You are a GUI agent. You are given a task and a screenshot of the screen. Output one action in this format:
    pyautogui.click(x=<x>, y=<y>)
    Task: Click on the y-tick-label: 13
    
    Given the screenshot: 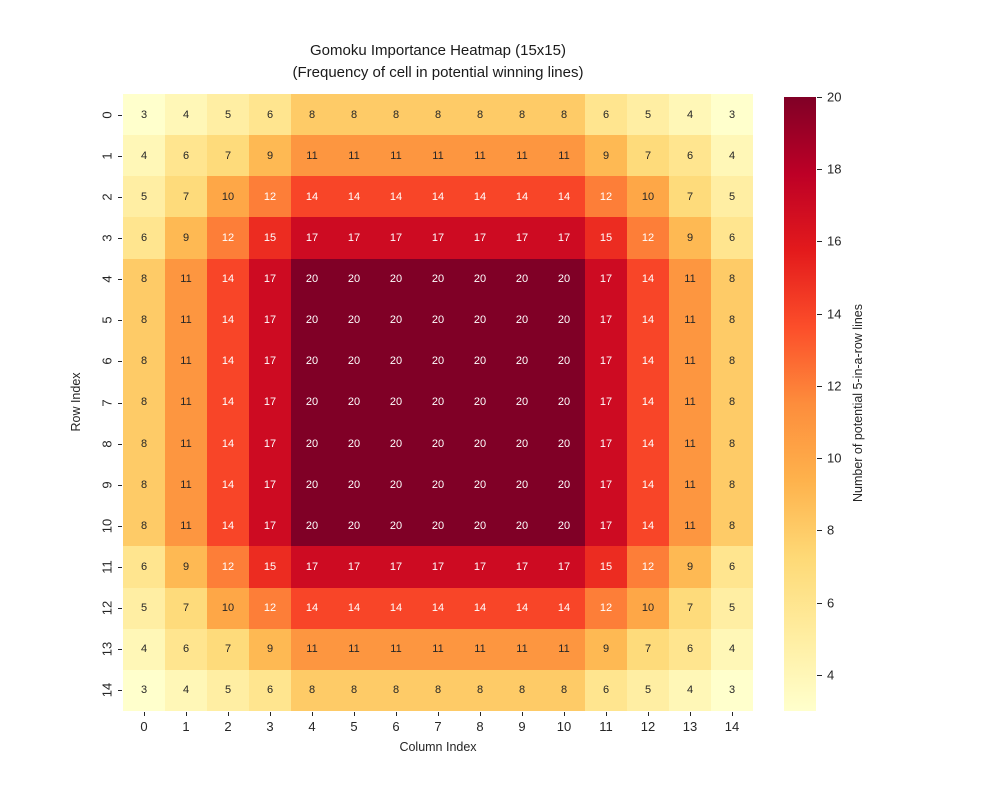 What is the action you would take?
    pyautogui.click(x=107, y=649)
    